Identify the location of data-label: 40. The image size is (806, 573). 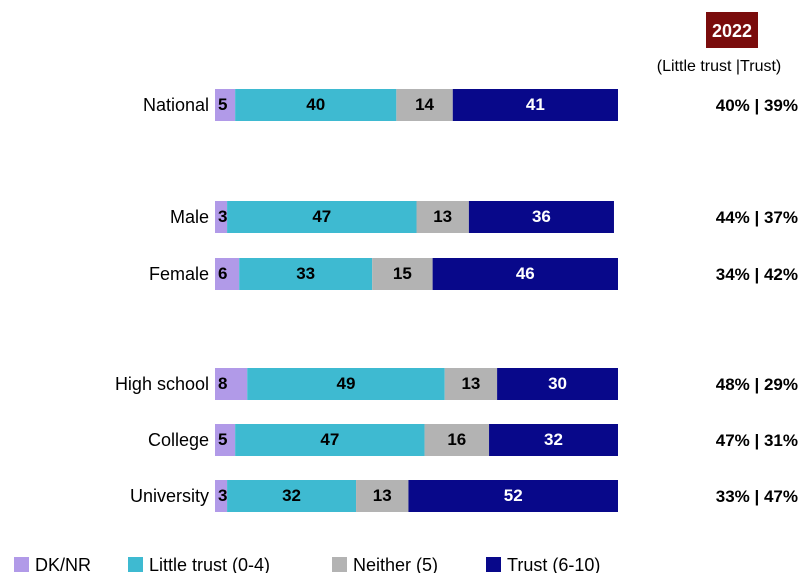
(315, 104).